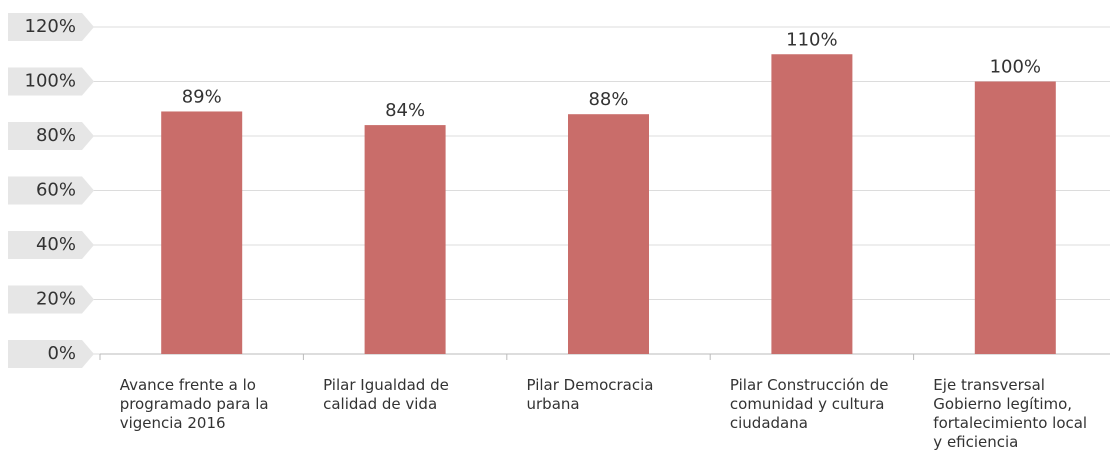 This screenshot has height=465, width=1114. I want to click on y-tick-label: 80%, so click(56, 135).